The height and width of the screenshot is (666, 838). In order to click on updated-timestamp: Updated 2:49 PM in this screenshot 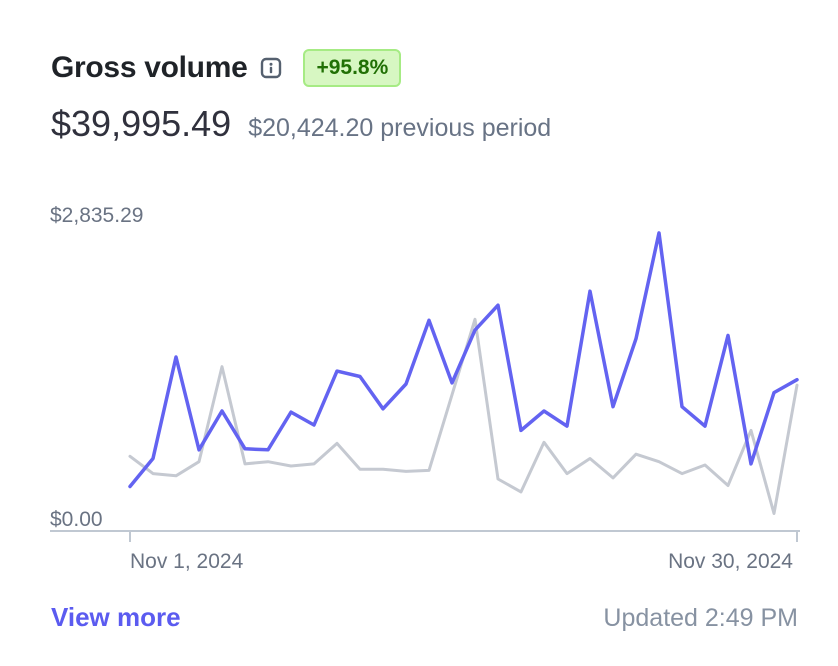, I will do `click(700, 618)`.